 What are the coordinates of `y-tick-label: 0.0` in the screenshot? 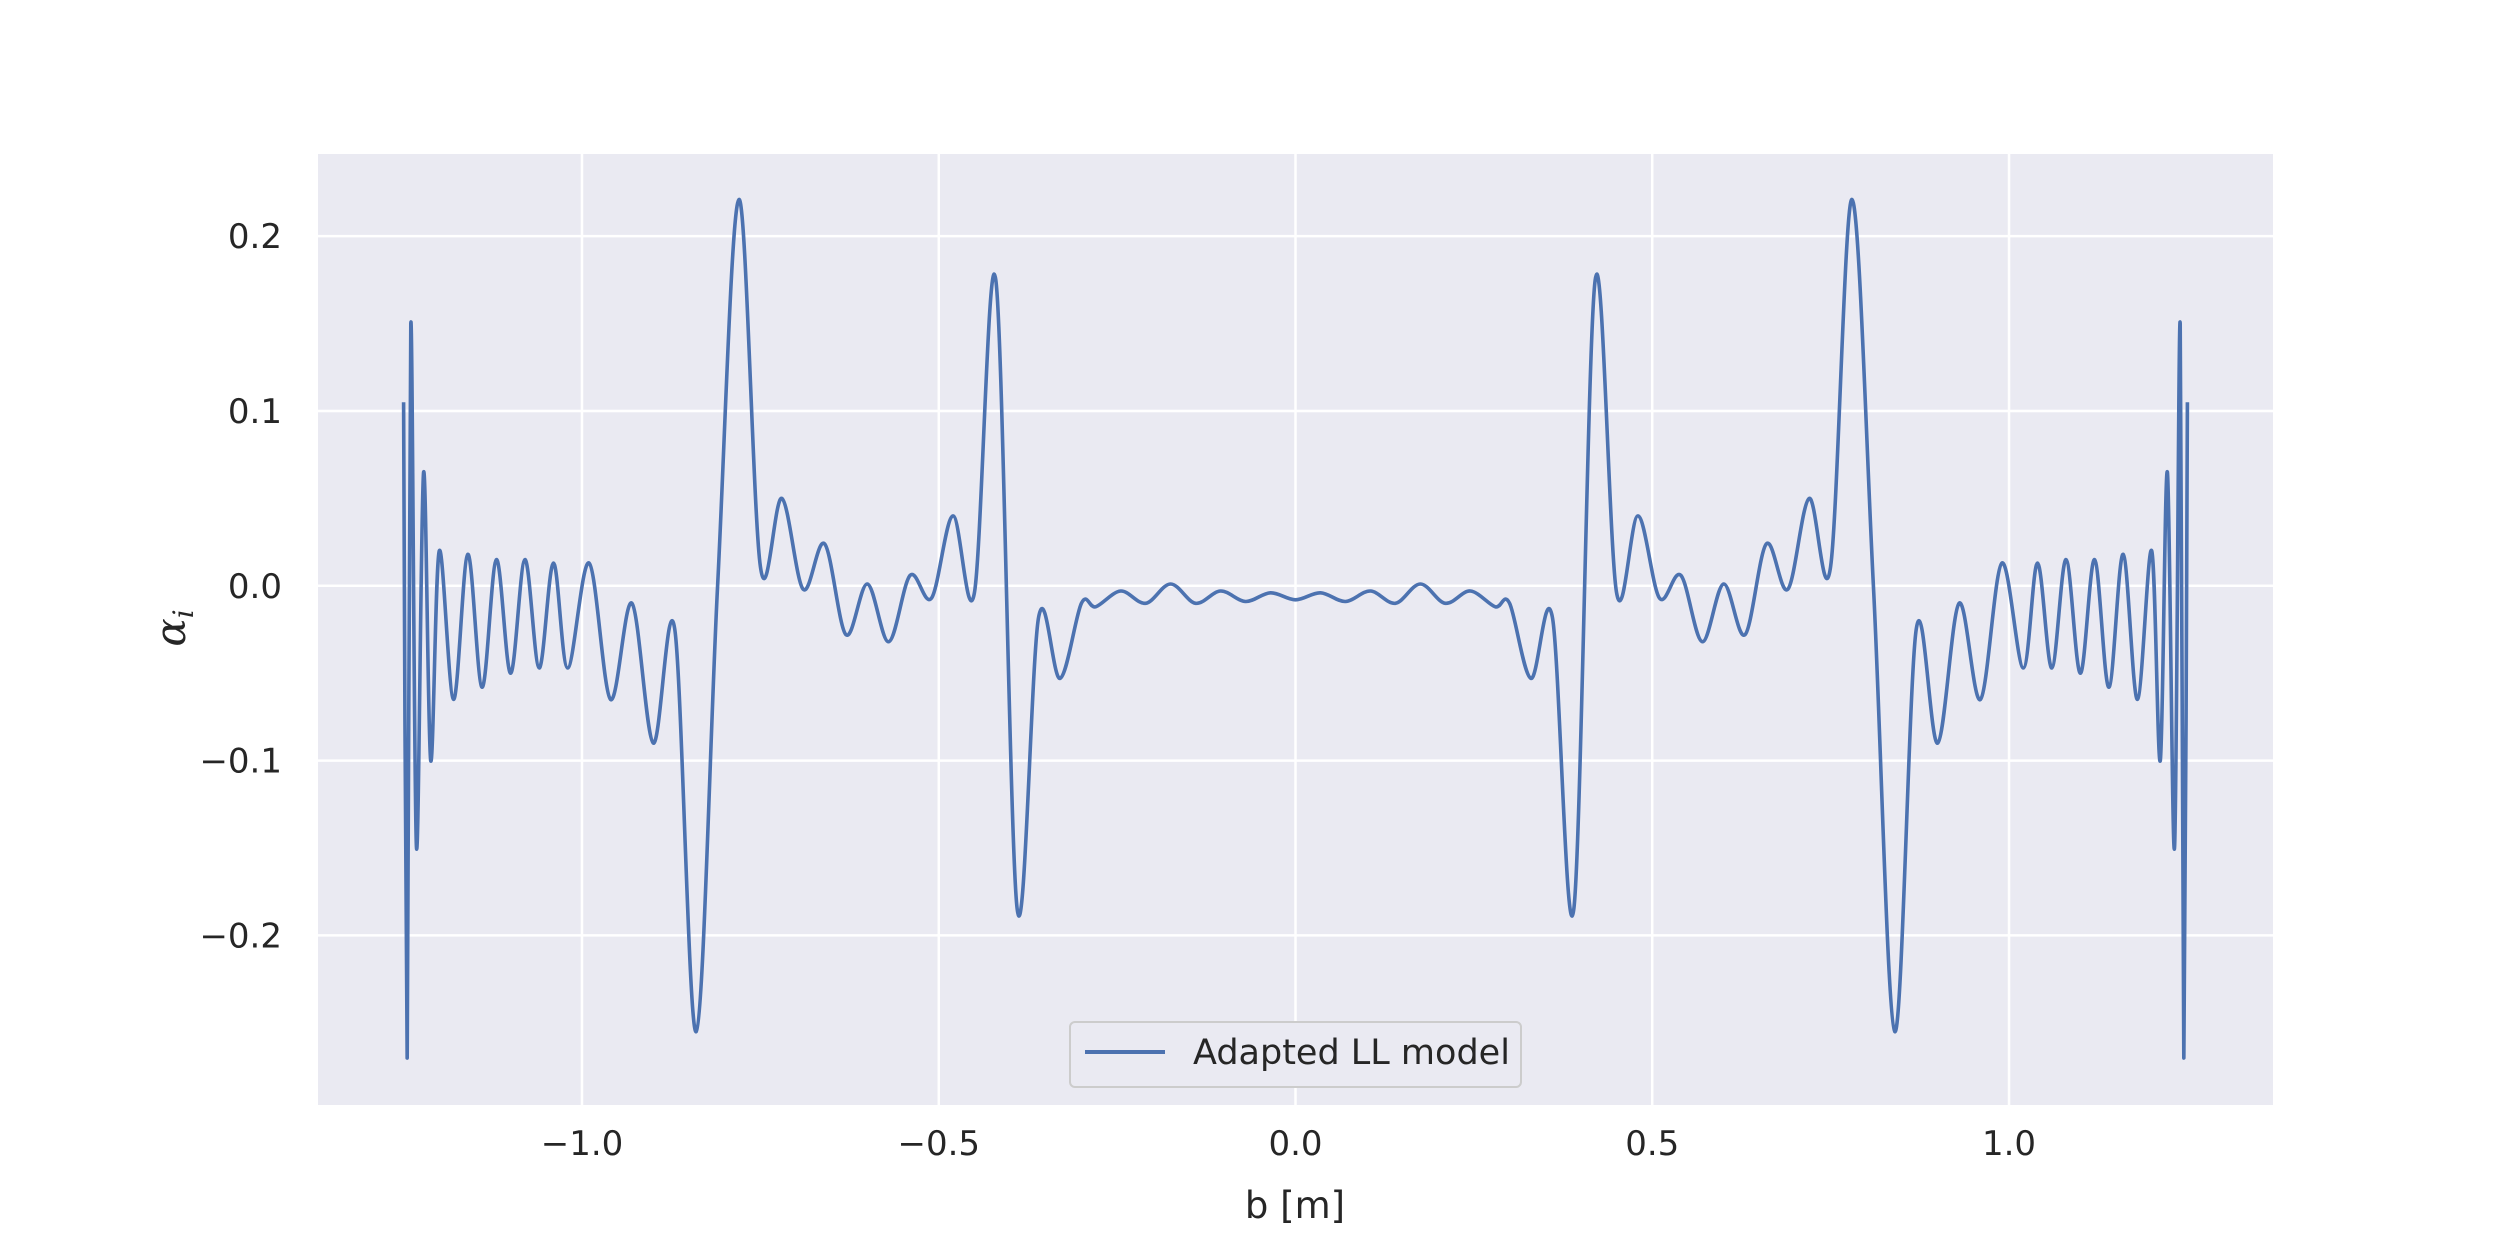 It's located at (255, 587).